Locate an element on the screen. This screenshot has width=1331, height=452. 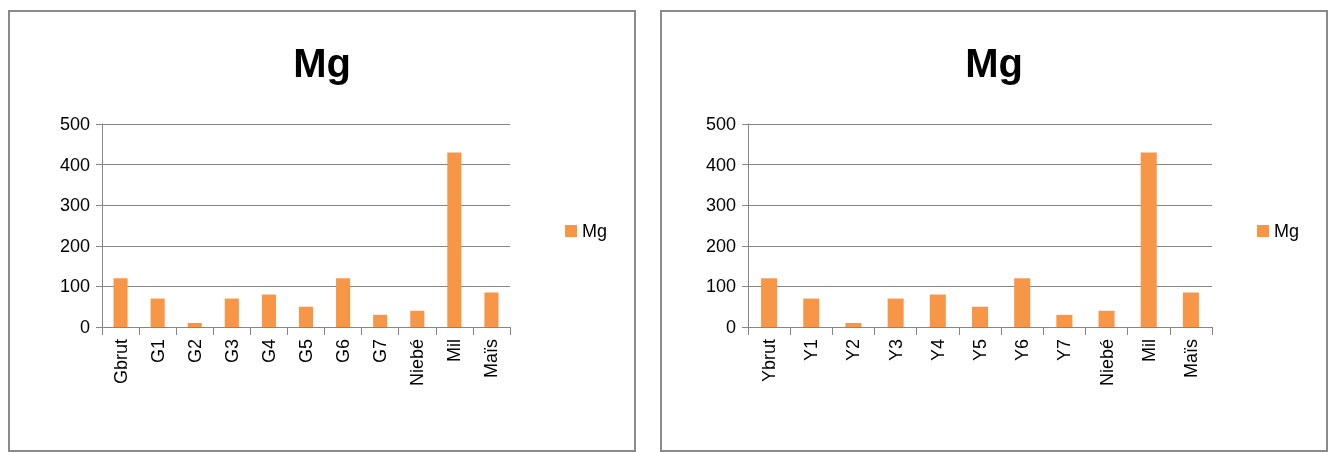
x-tick-label: G3 is located at coordinates (231, 351).